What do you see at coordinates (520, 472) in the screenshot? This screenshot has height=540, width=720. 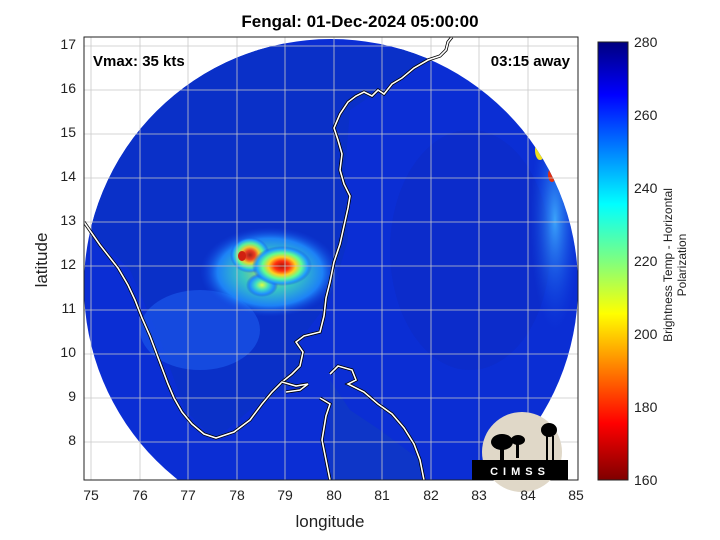 I see `cimss-logo-text: CIMSS` at bounding box center [520, 472].